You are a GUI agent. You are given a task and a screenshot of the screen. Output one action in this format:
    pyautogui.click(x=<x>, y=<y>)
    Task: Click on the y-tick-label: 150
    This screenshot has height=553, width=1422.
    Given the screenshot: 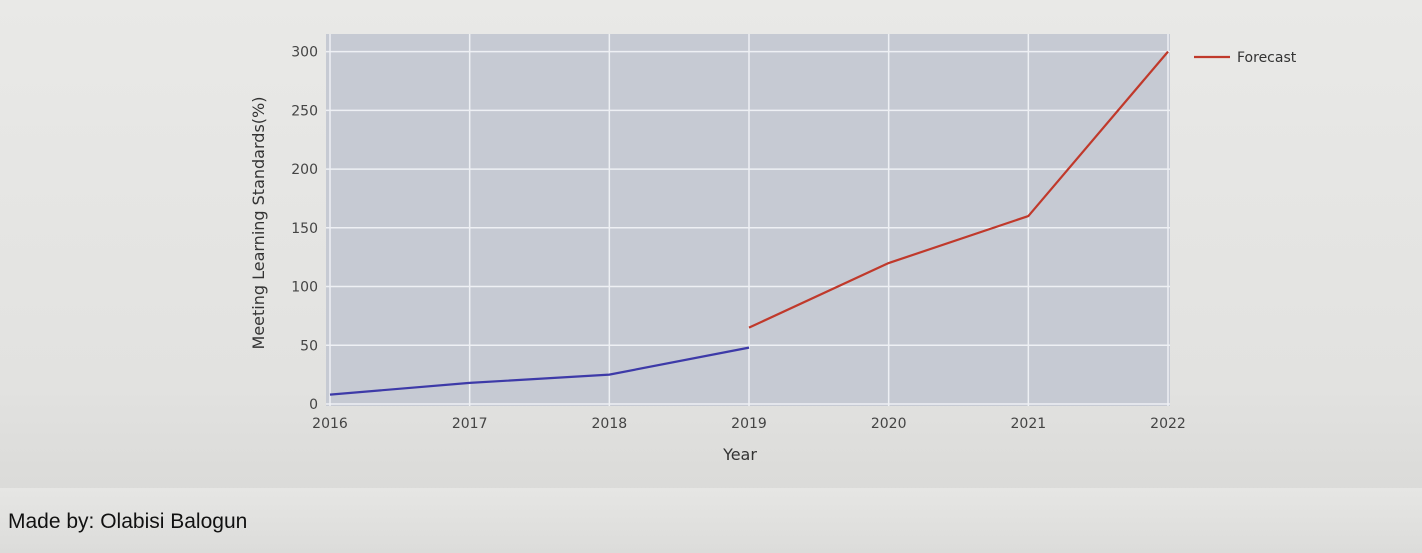 What is the action you would take?
    pyautogui.click(x=304, y=229)
    